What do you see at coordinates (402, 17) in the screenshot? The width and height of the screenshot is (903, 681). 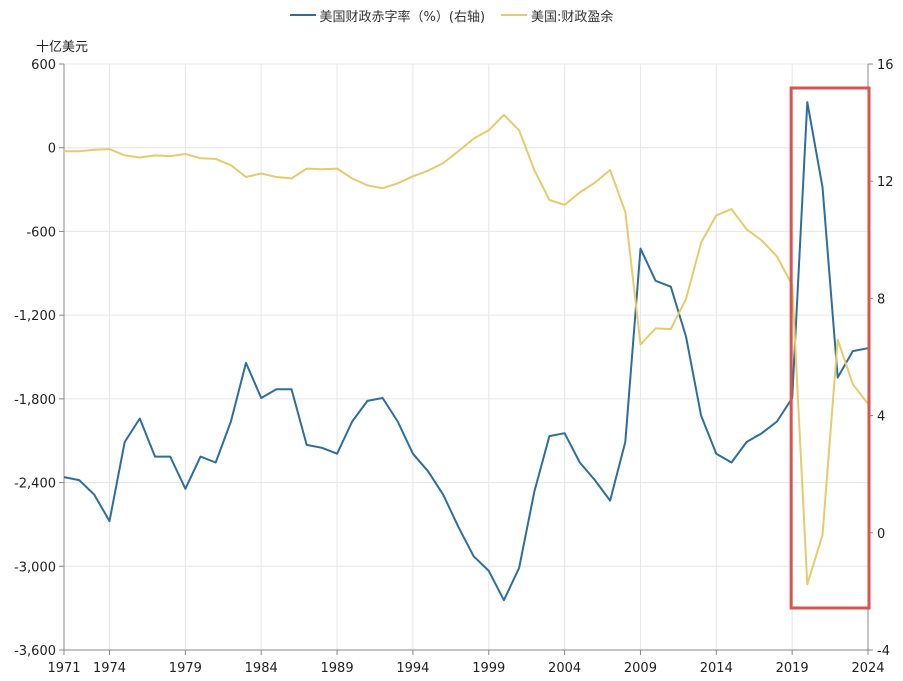 I see `legend-label-deficit-rate: 美国财政赤字率（%）(右轴)` at bounding box center [402, 17].